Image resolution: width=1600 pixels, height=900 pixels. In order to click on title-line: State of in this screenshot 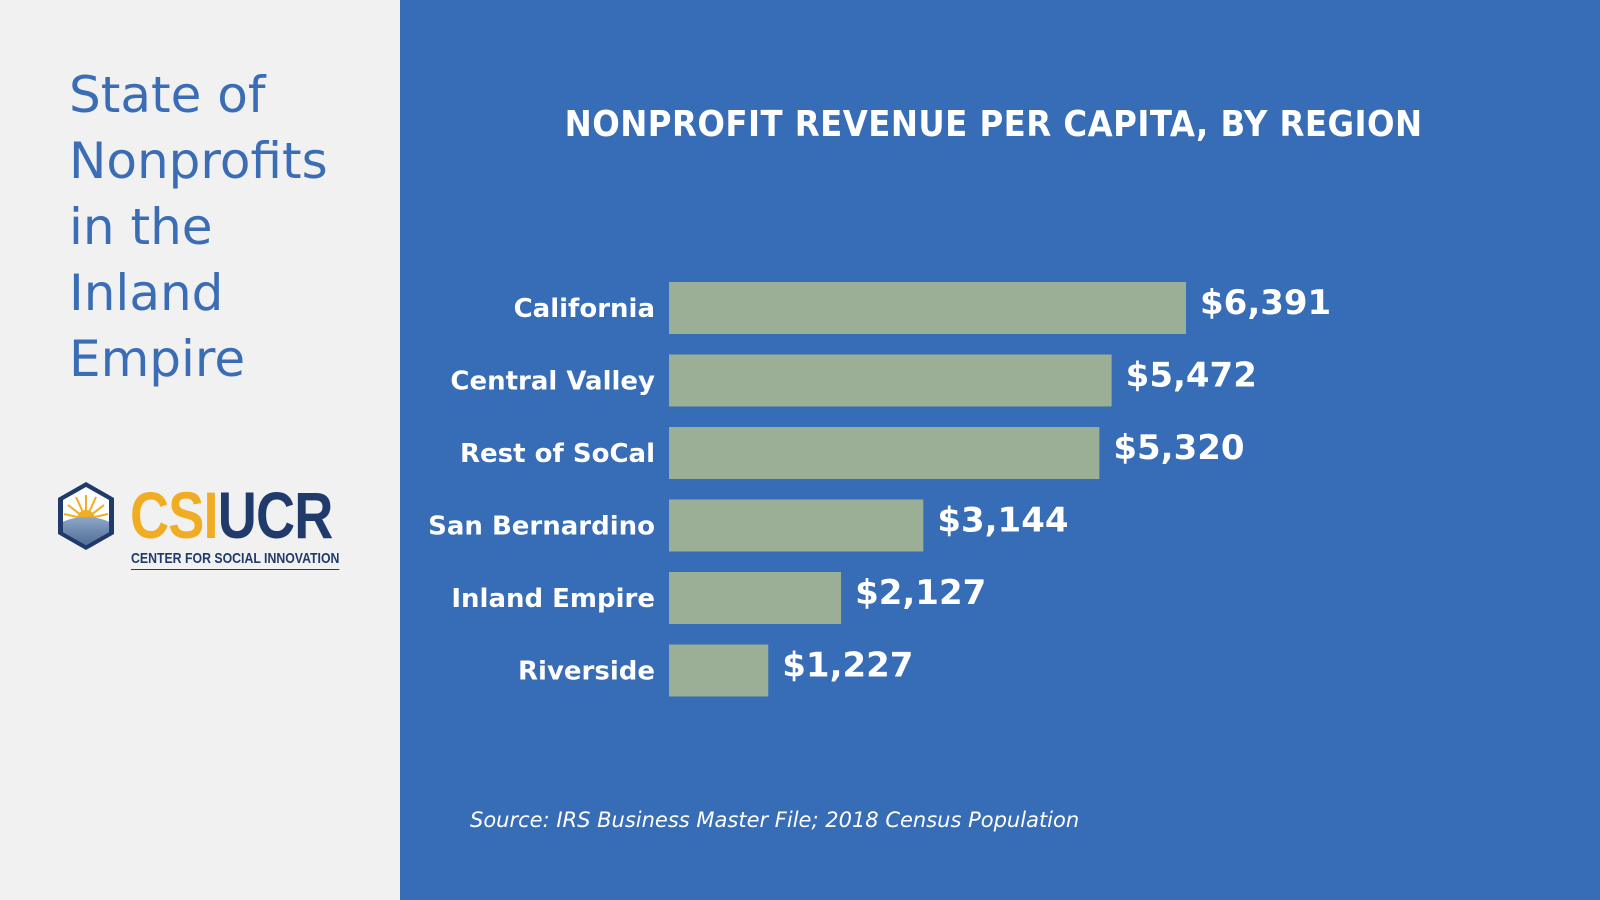, I will do `click(167, 95)`.